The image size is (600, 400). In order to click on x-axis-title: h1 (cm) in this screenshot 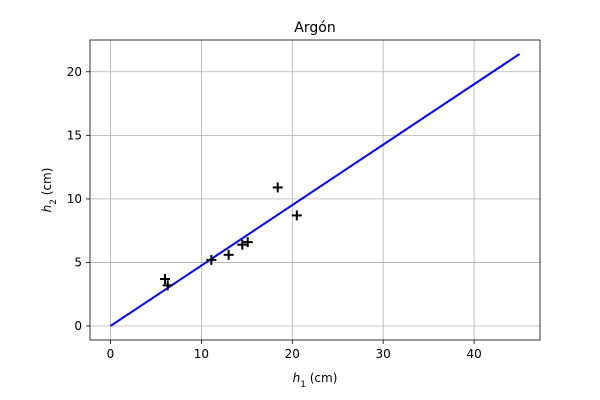, I will do `click(315, 380)`.